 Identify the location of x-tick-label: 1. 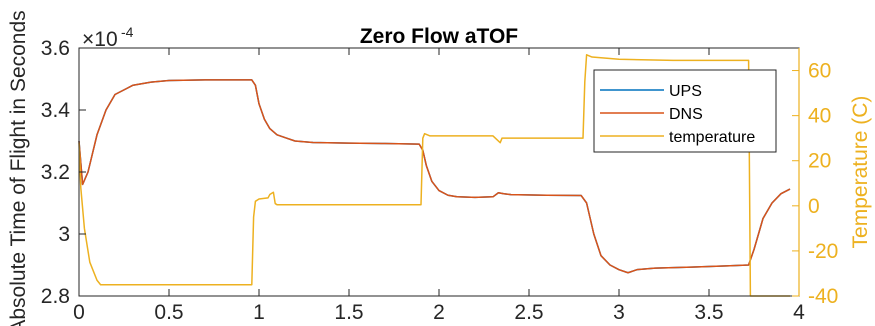
(259, 312).